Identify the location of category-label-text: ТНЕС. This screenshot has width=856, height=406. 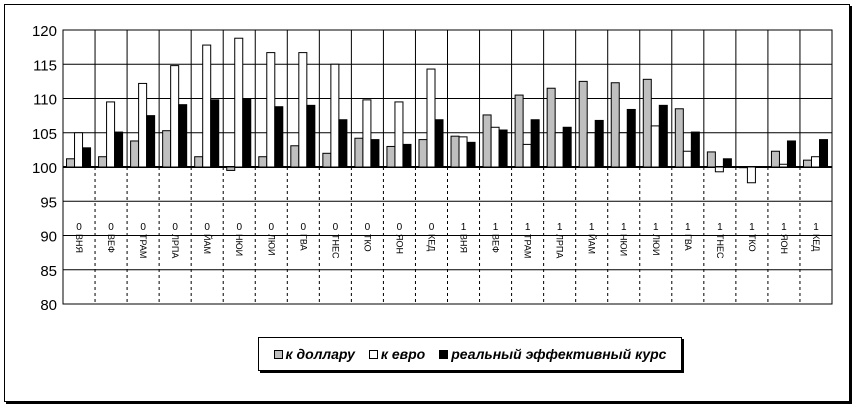
(720, 246).